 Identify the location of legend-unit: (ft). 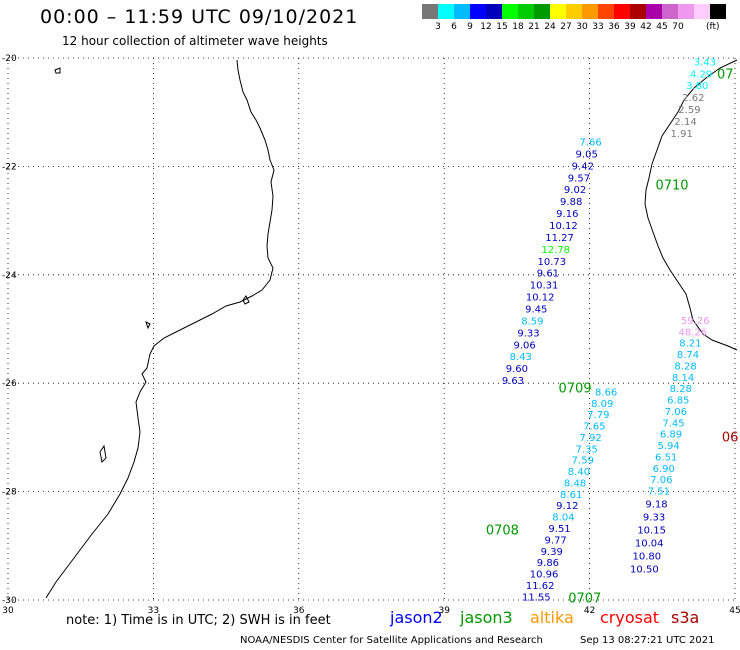
(713, 27).